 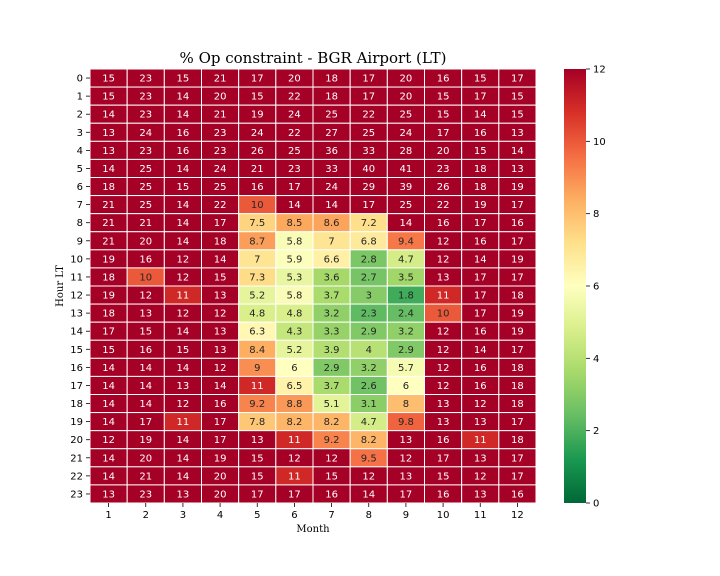 What do you see at coordinates (294, 404) in the screenshot?
I see `cell-value-label: 8.8` at bounding box center [294, 404].